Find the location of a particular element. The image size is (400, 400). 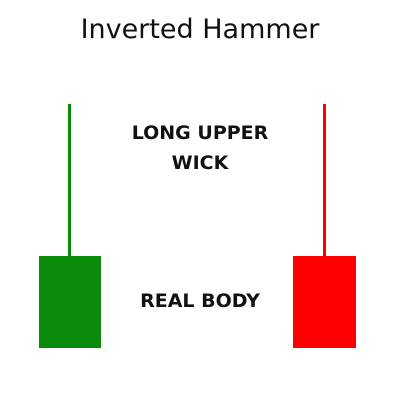

bearish-candle-wick is located at coordinates (324, 180).